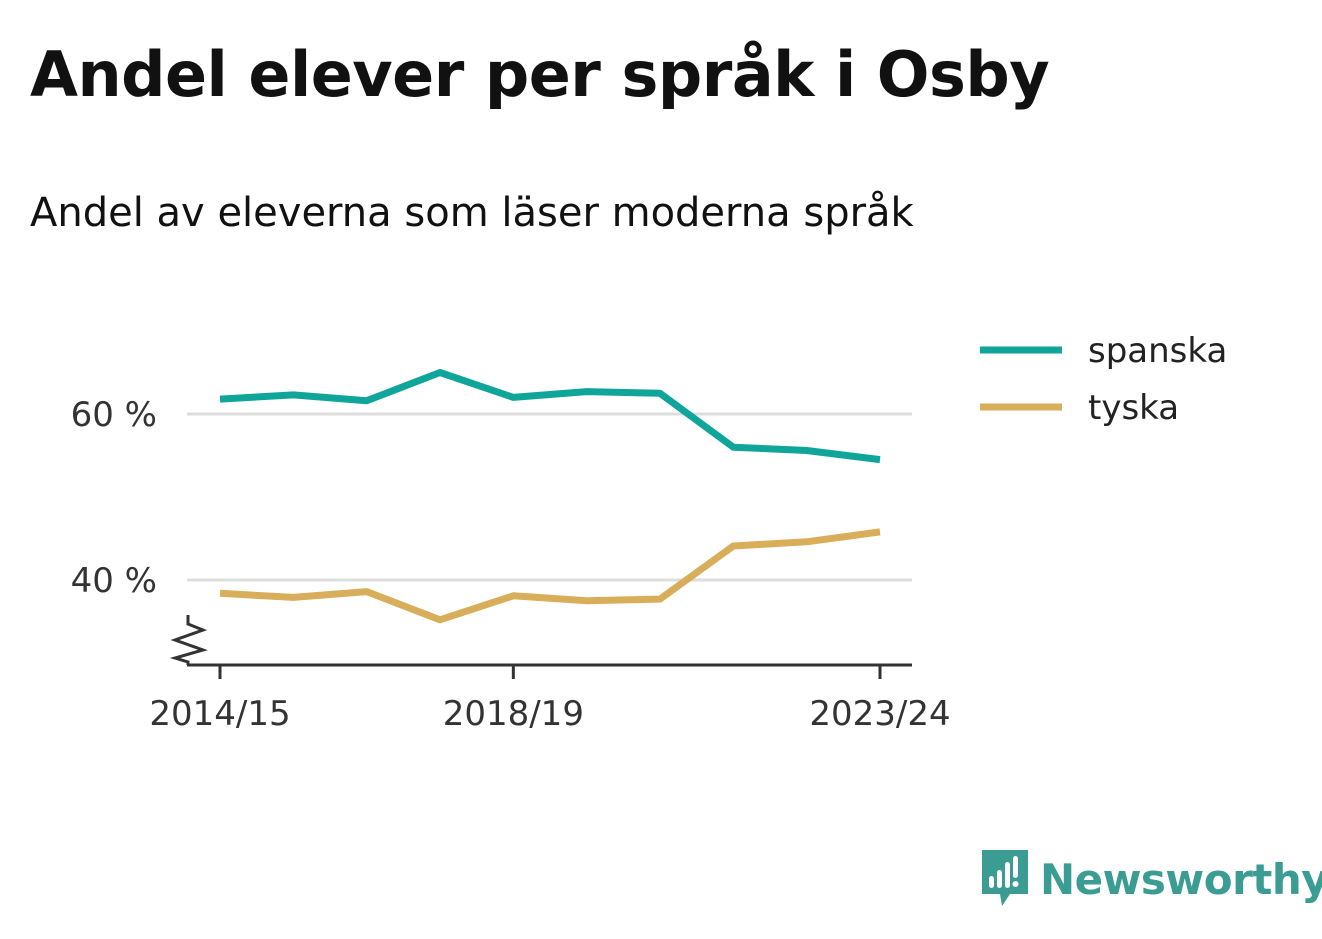 The height and width of the screenshot is (939, 1322). I want to click on y-axis-break, so click(188, 640).